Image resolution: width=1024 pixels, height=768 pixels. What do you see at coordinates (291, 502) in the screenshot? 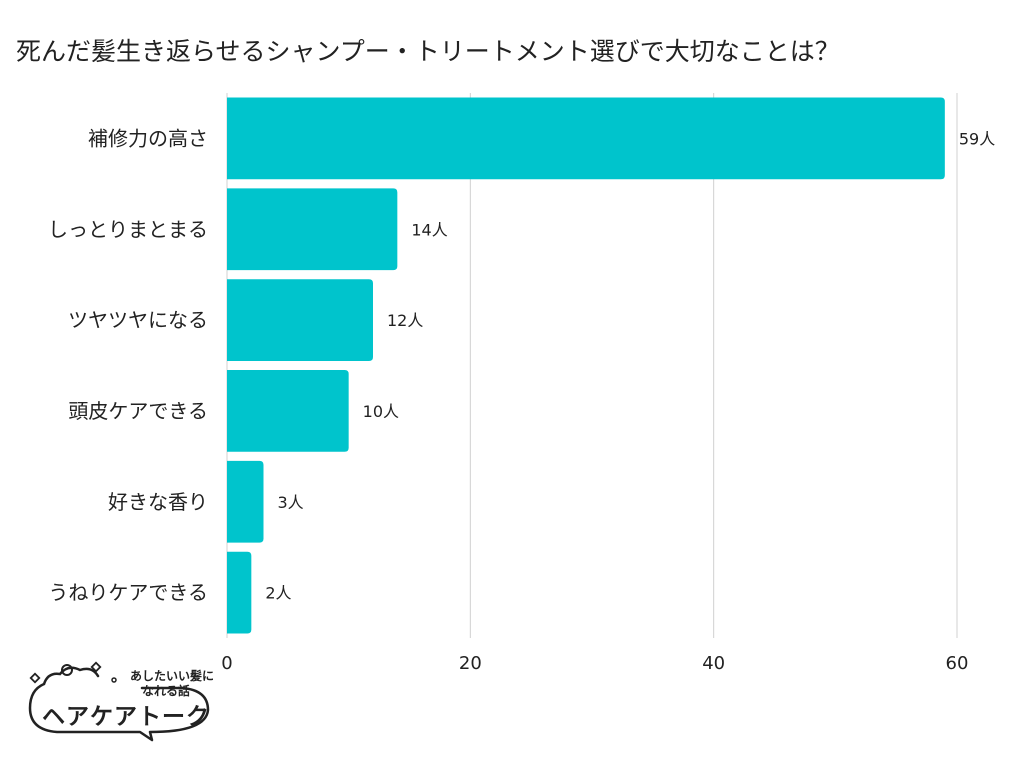
I see `value-label: 3人` at bounding box center [291, 502].